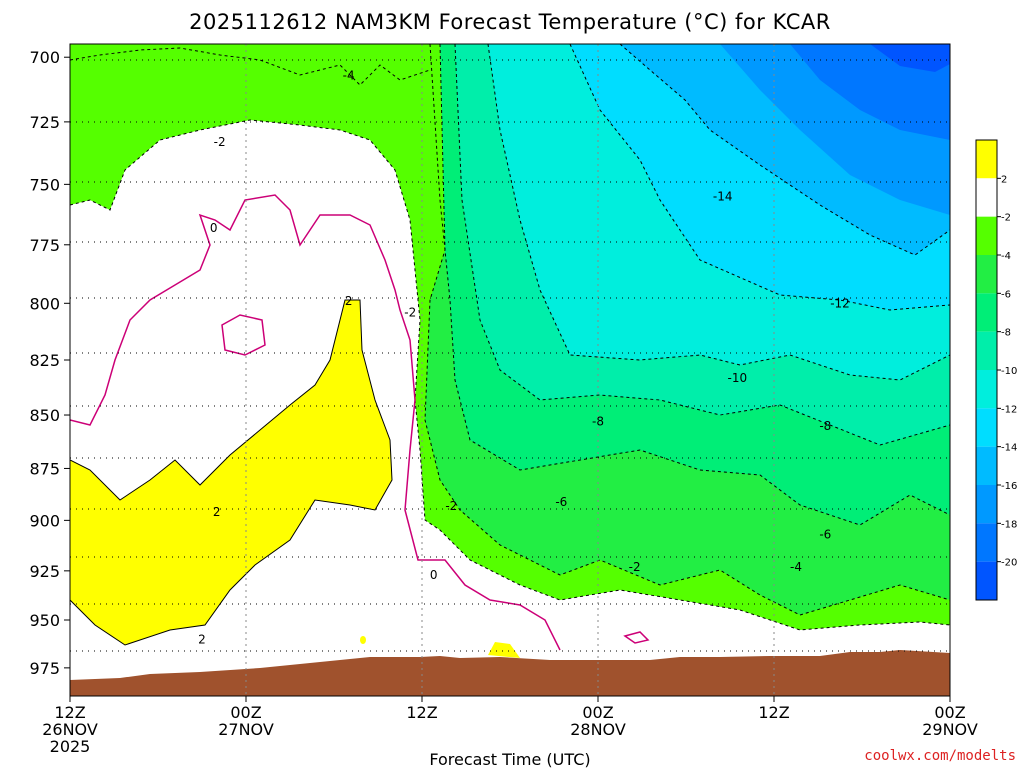 This screenshot has height=768, width=1024. What do you see at coordinates (70, 729) in the screenshot?
I see `x-tick-label: 26NOV` at bounding box center [70, 729].